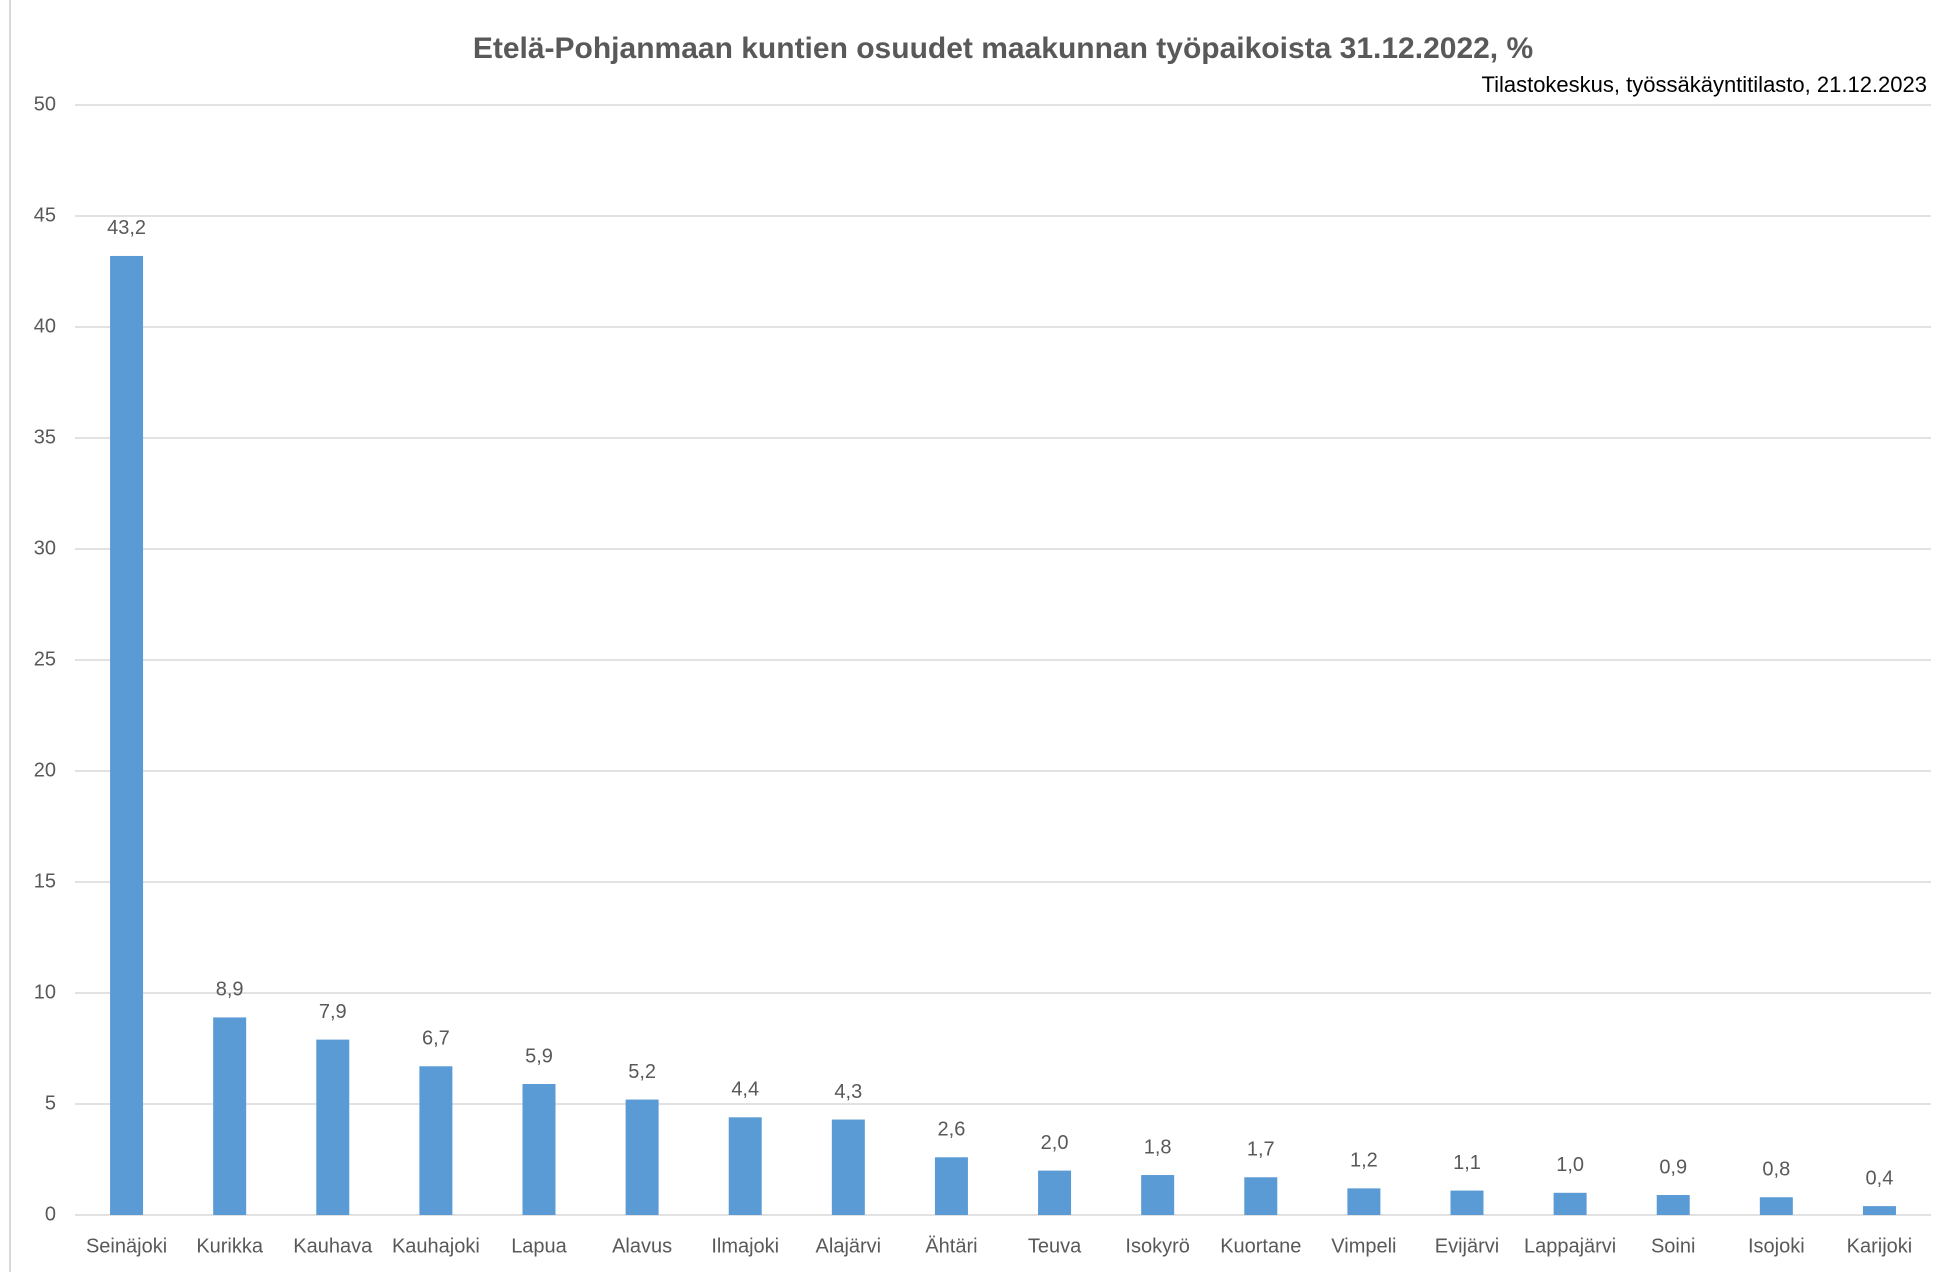 This screenshot has height=1272, width=1956. What do you see at coordinates (230, 990) in the screenshot?
I see `data-label: 8,9` at bounding box center [230, 990].